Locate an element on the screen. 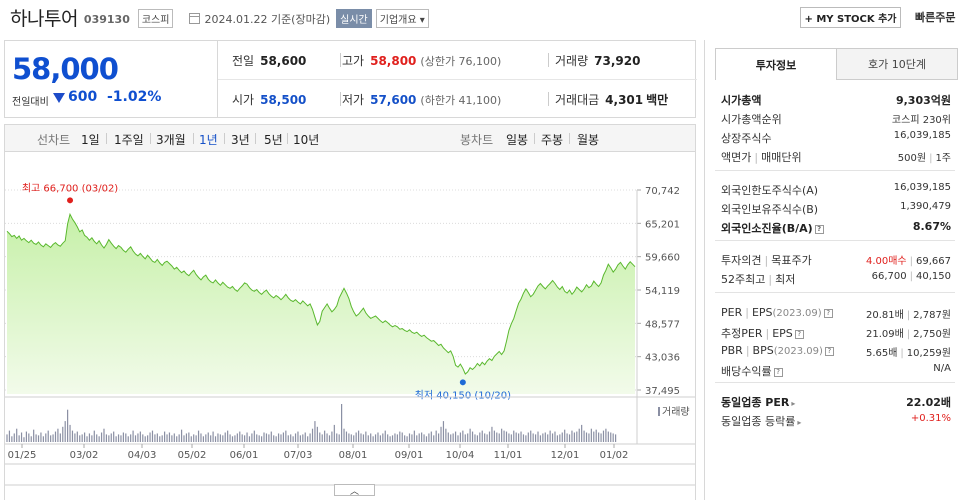 This screenshot has width=968, height=500. info-key: 동일업종 PER ▸ is located at coordinates (758, 402).